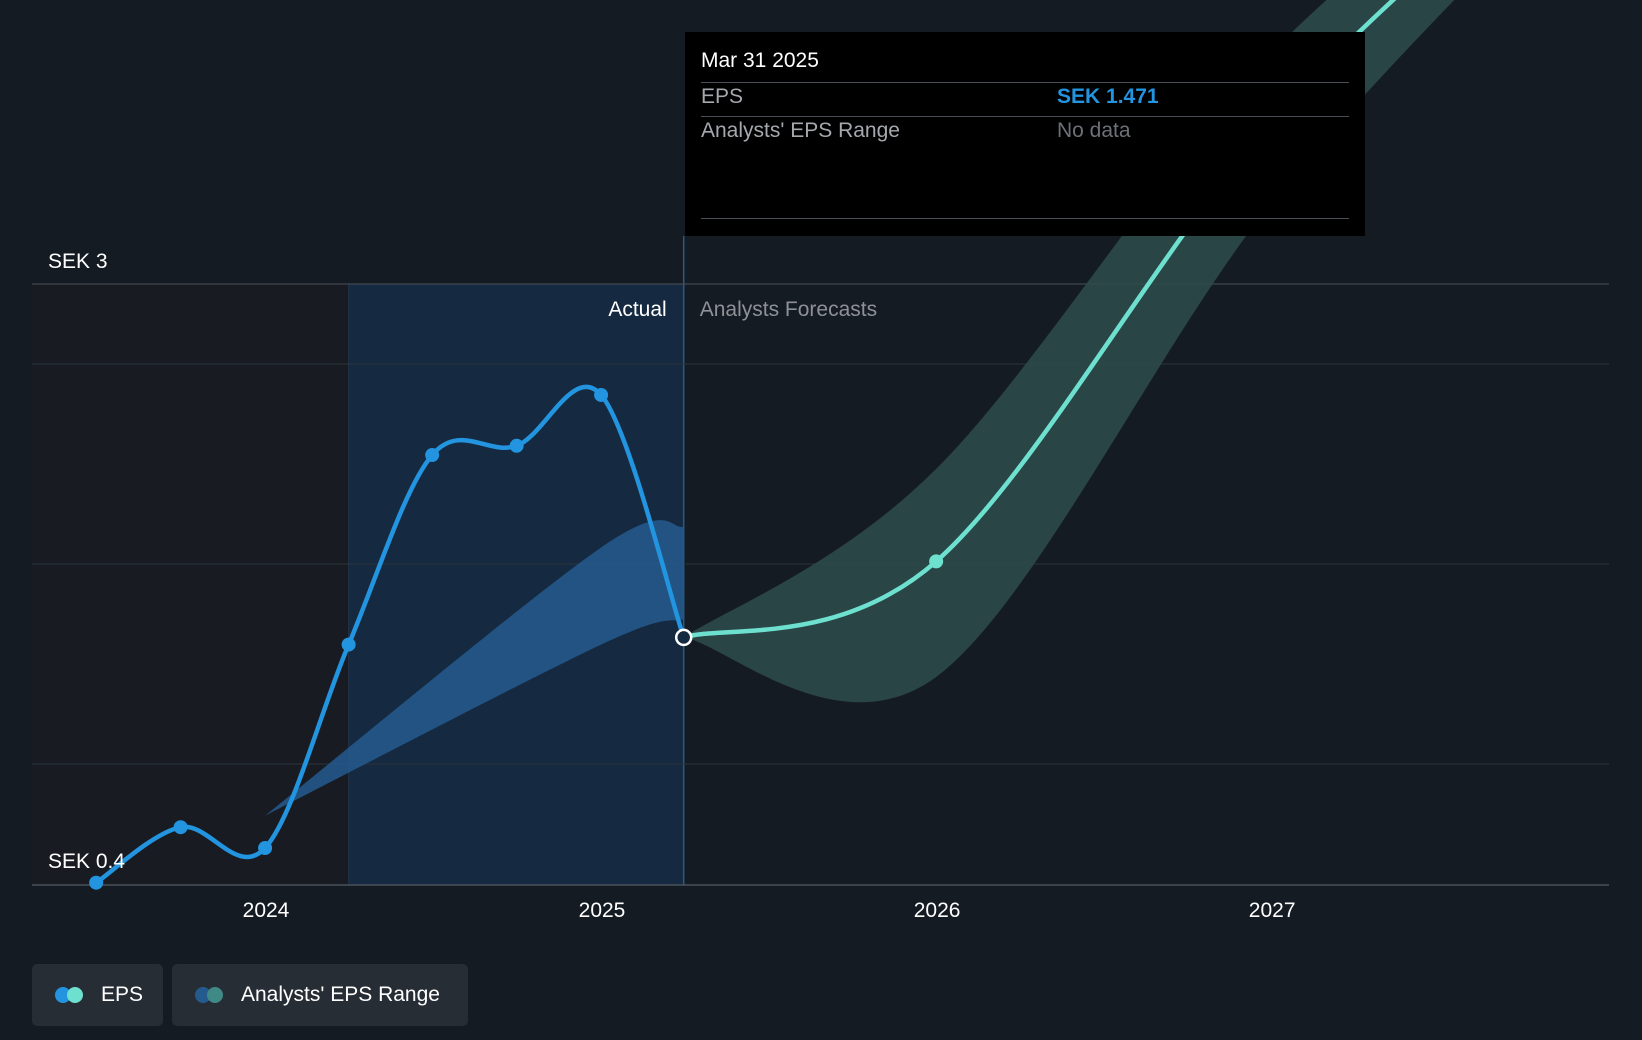 Image resolution: width=1642 pixels, height=1040 pixels. I want to click on region-label-forecast: Analysts Forecasts, so click(788, 309).